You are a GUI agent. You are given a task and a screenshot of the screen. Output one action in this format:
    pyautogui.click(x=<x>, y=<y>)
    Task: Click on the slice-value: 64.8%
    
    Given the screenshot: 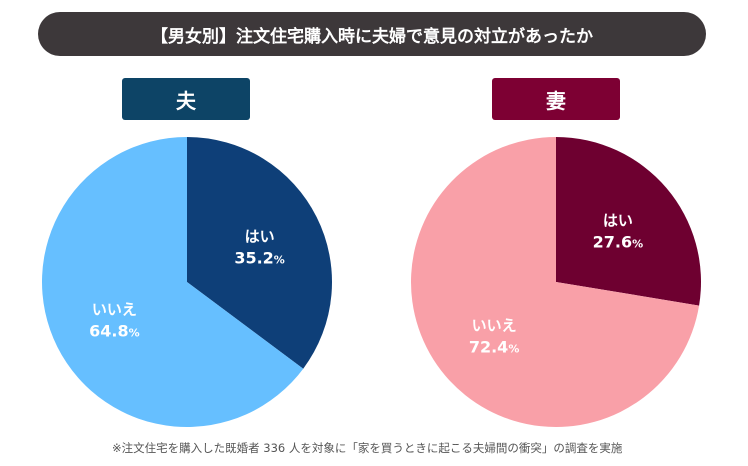 What is the action you would take?
    pyautogui.click(x=114, y=330)
    